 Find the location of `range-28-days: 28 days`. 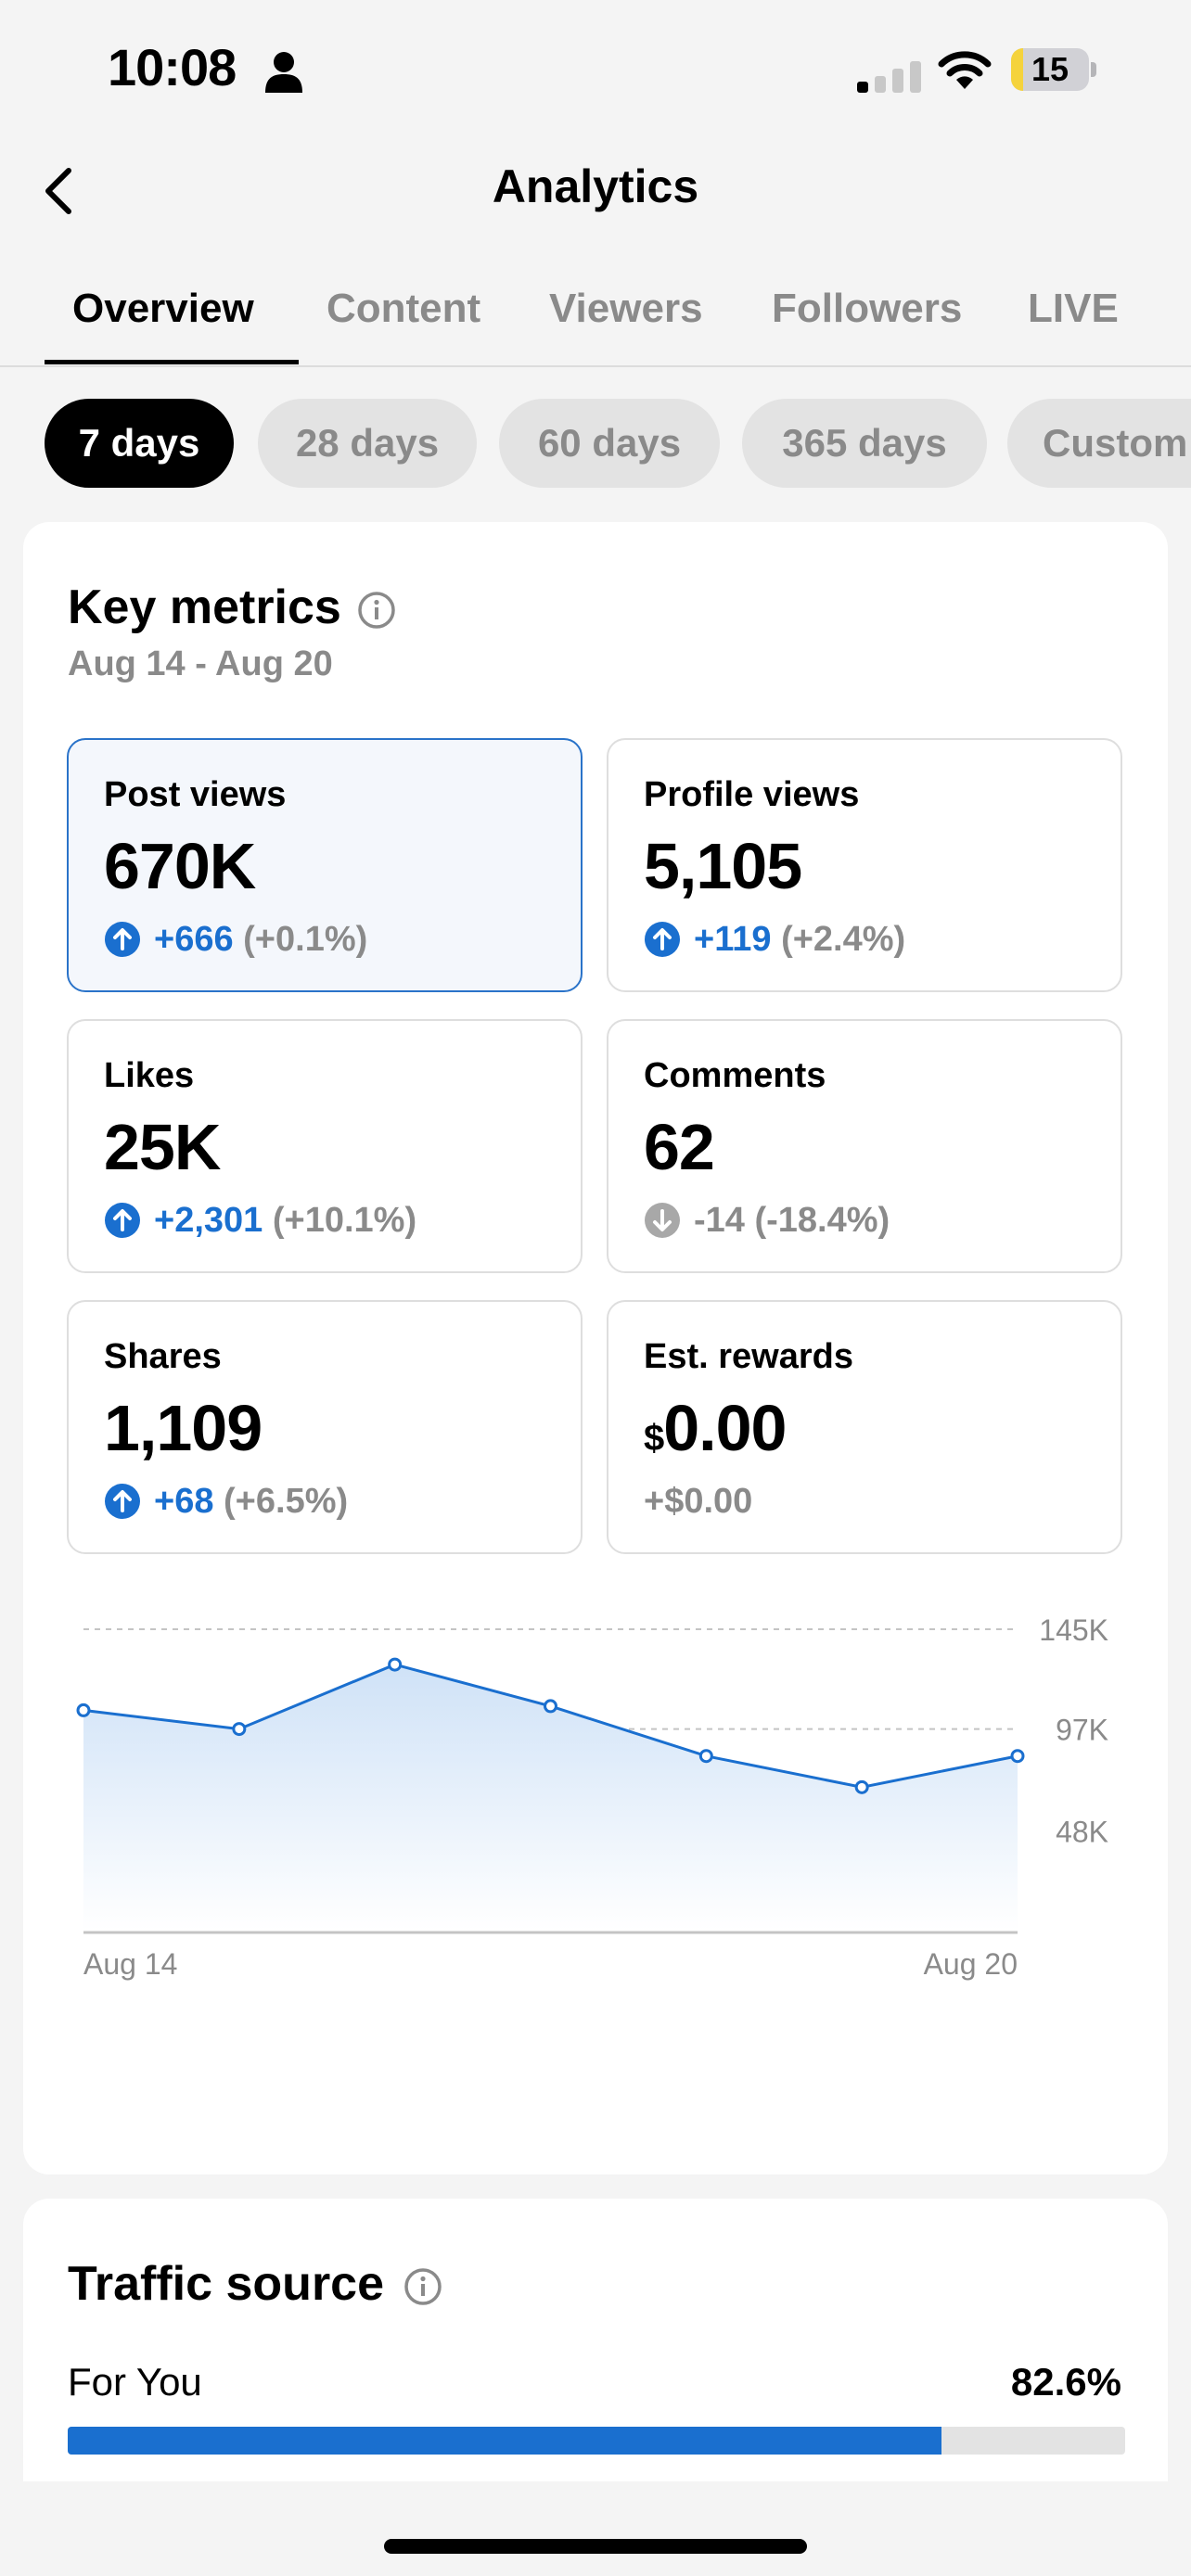

range-28-days: 28 days is located at coordinates (367, 443).